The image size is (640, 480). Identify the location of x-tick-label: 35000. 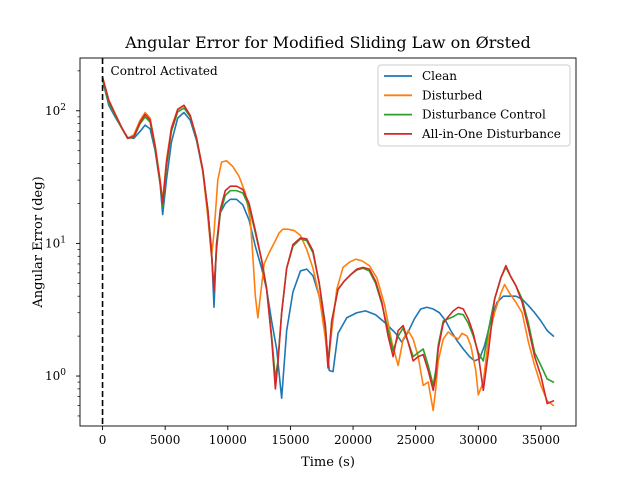
(541, 440).